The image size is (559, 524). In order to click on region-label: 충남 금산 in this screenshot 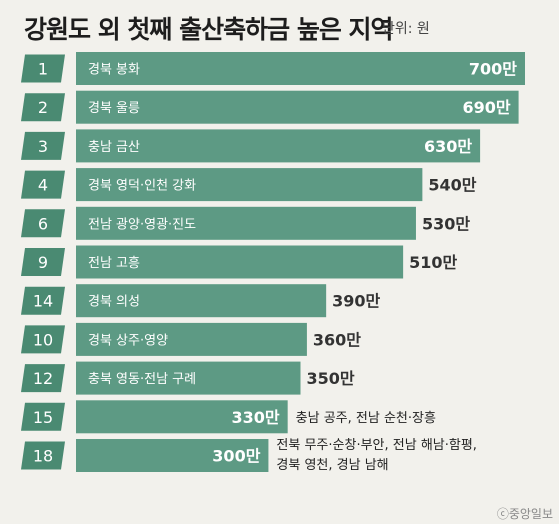, I will do `click(114, 147)`.